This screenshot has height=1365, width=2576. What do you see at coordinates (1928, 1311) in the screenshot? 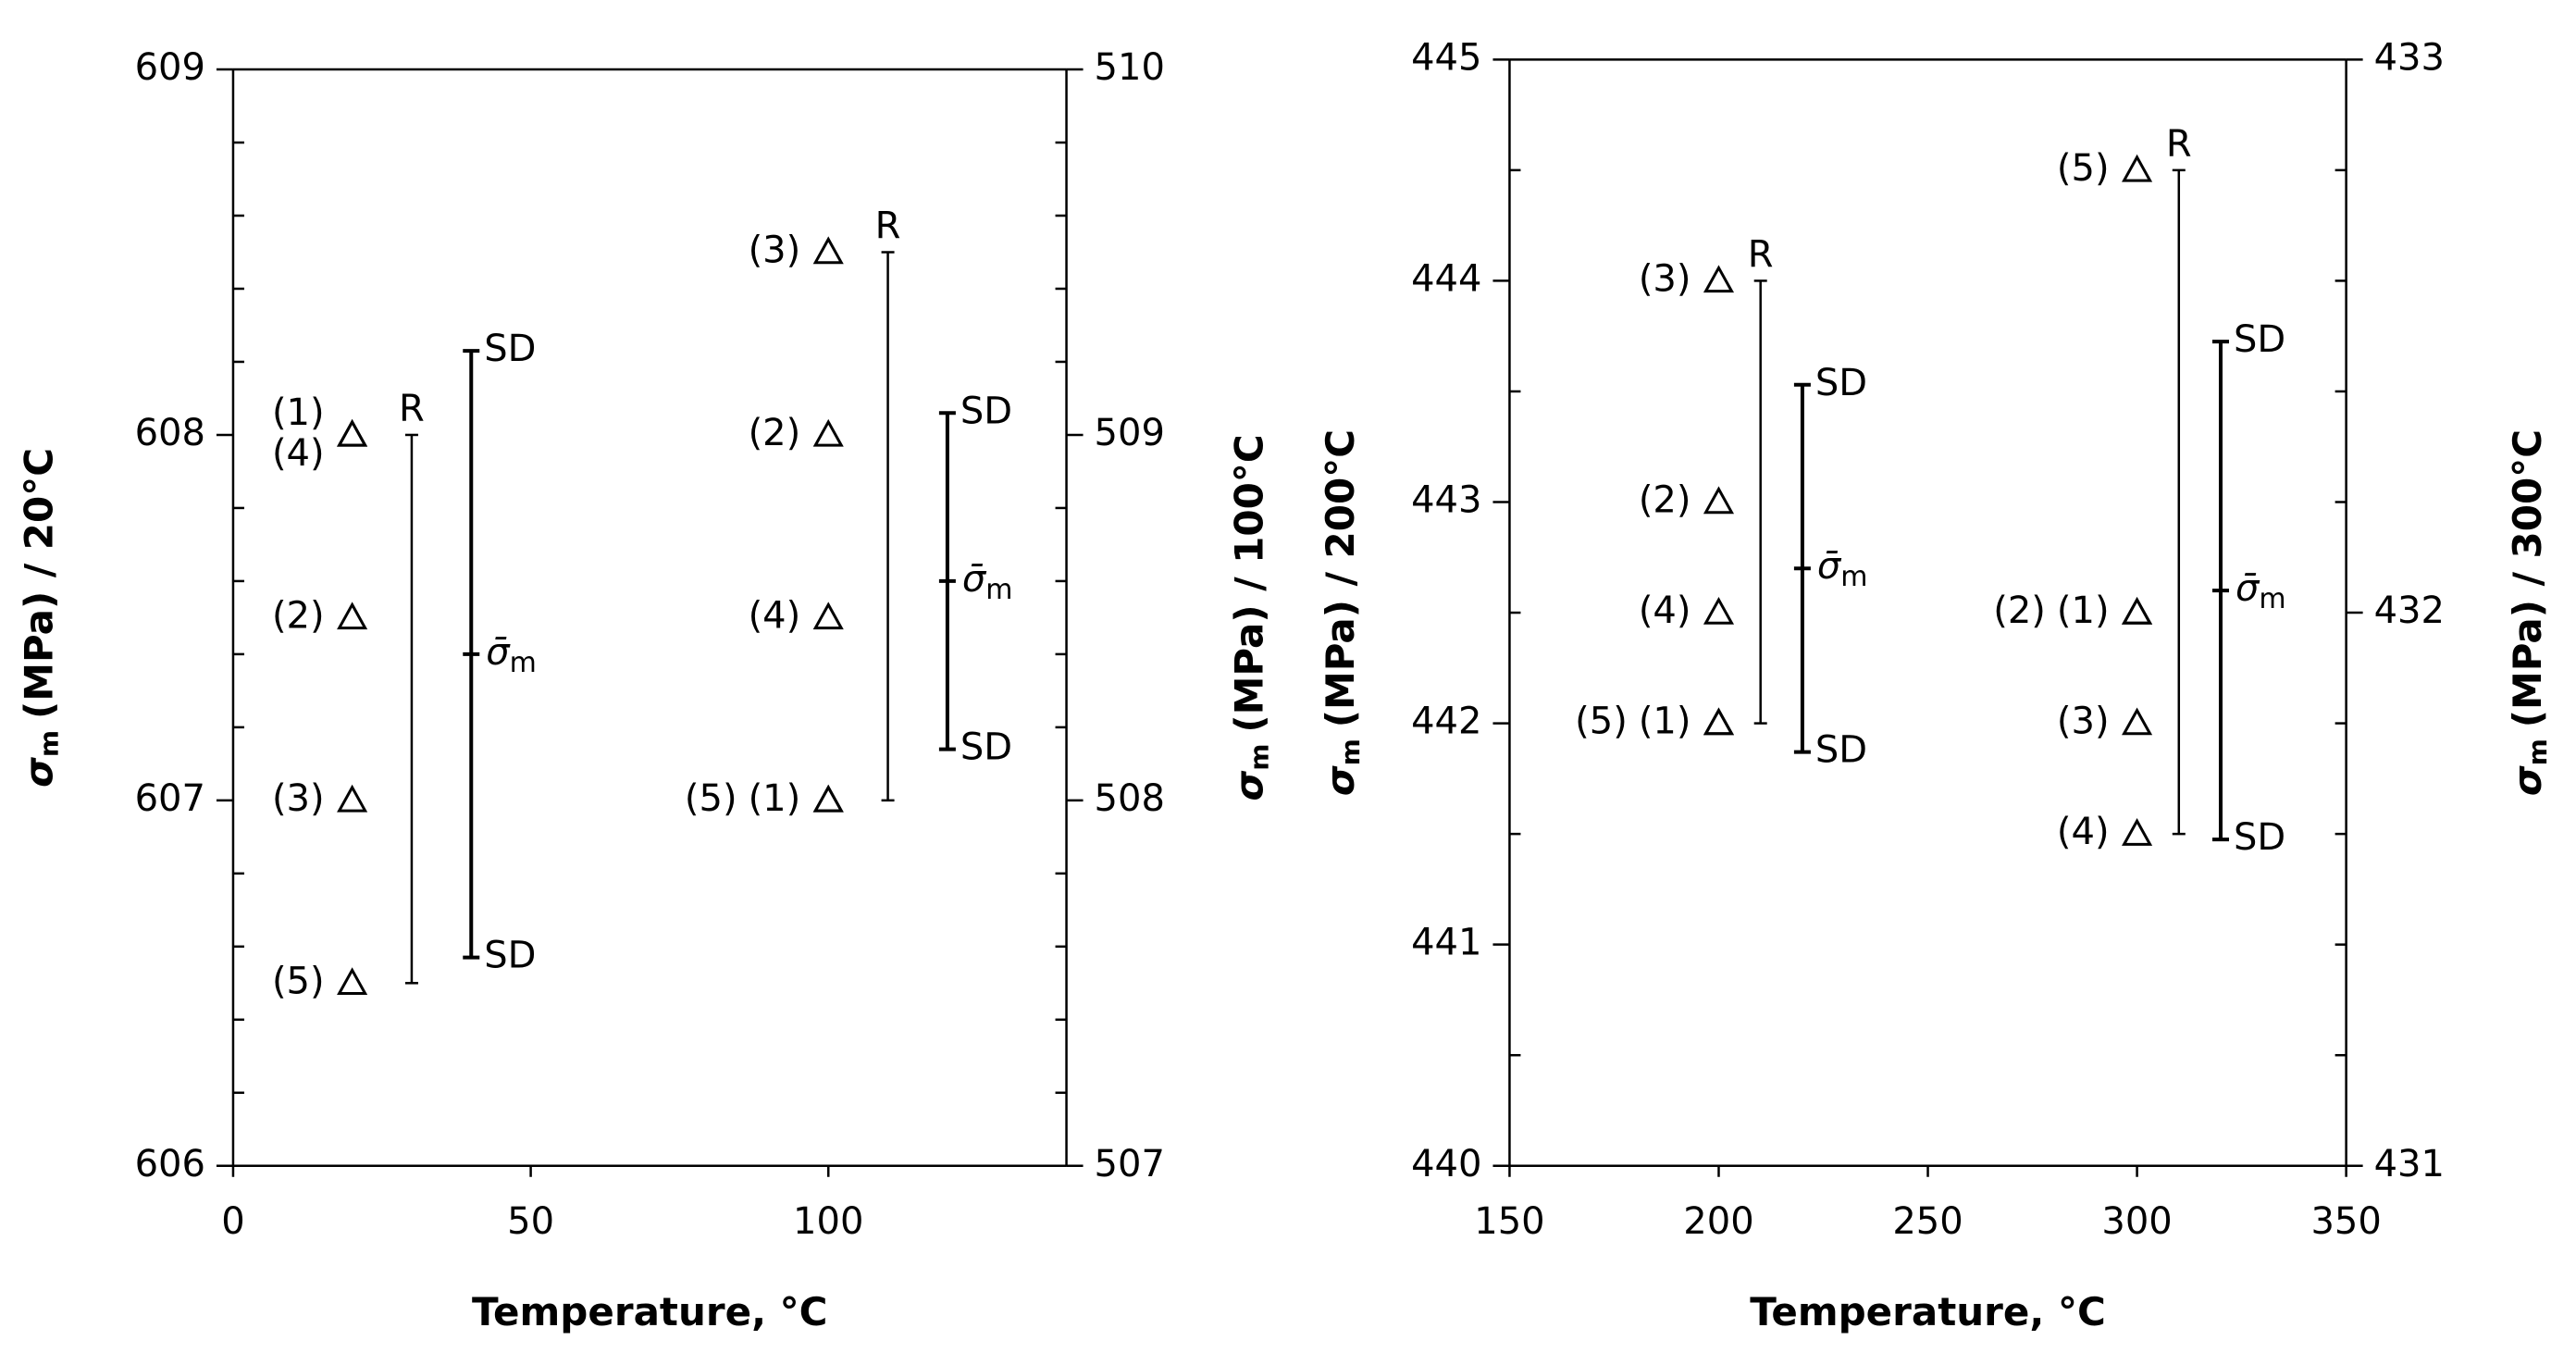
I see `x-axis-title: Temperature, °C` at bounding box center [1928, 1311].